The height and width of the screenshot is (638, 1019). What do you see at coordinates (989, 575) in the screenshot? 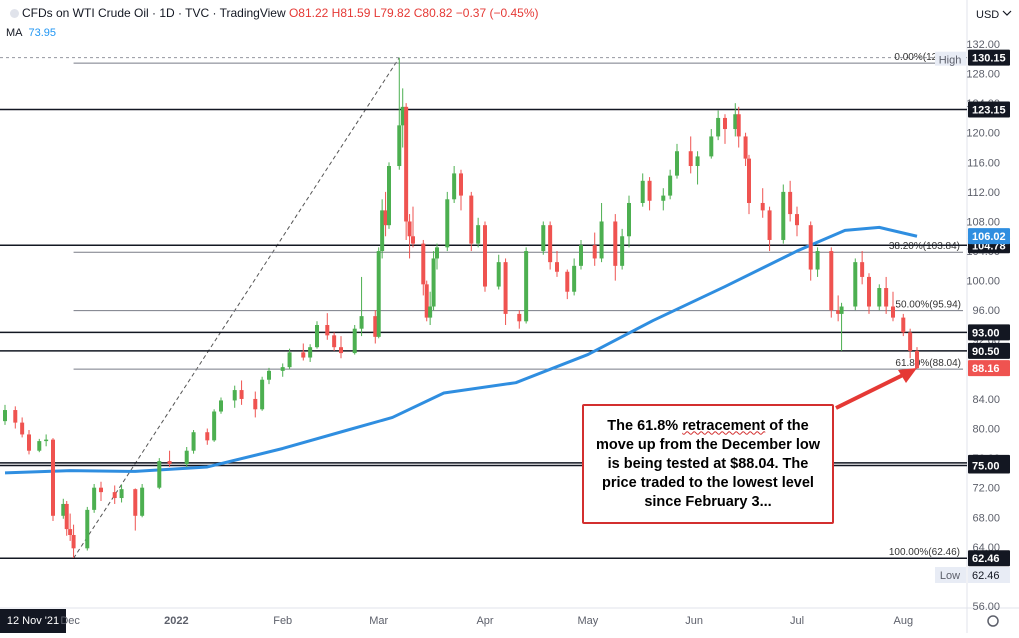
I see `low-value-bg` at bounding box center [989, 575].